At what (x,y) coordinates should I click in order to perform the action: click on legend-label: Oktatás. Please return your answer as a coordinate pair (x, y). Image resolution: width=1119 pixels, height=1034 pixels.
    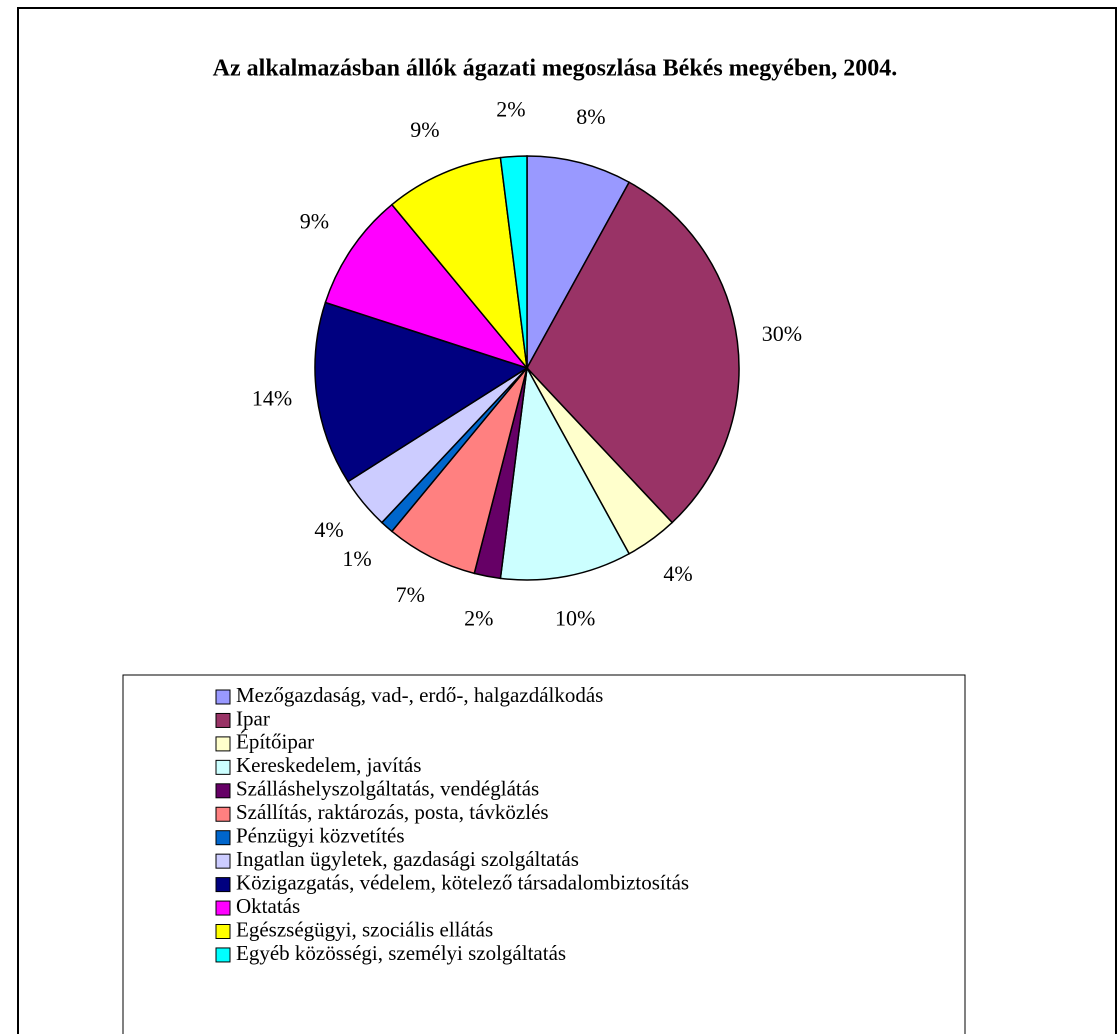
    Looking at the image, I should click on (268, 906).